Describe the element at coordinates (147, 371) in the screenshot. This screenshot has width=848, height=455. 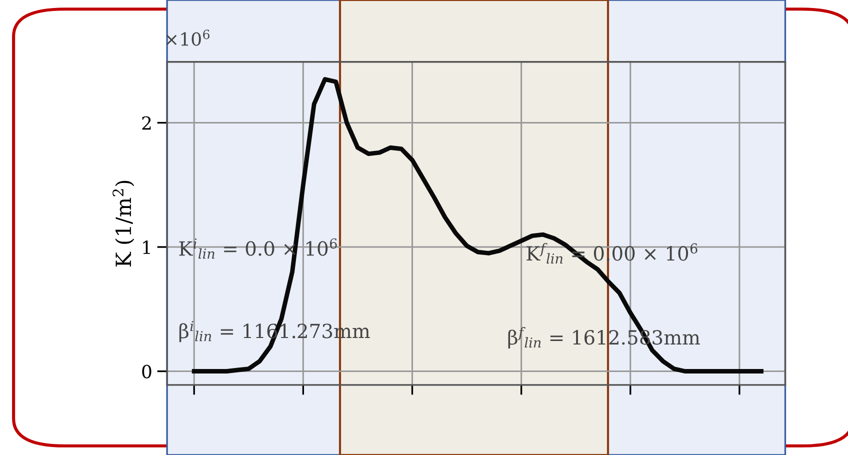
I see `y-tick-label: 0` at that location.